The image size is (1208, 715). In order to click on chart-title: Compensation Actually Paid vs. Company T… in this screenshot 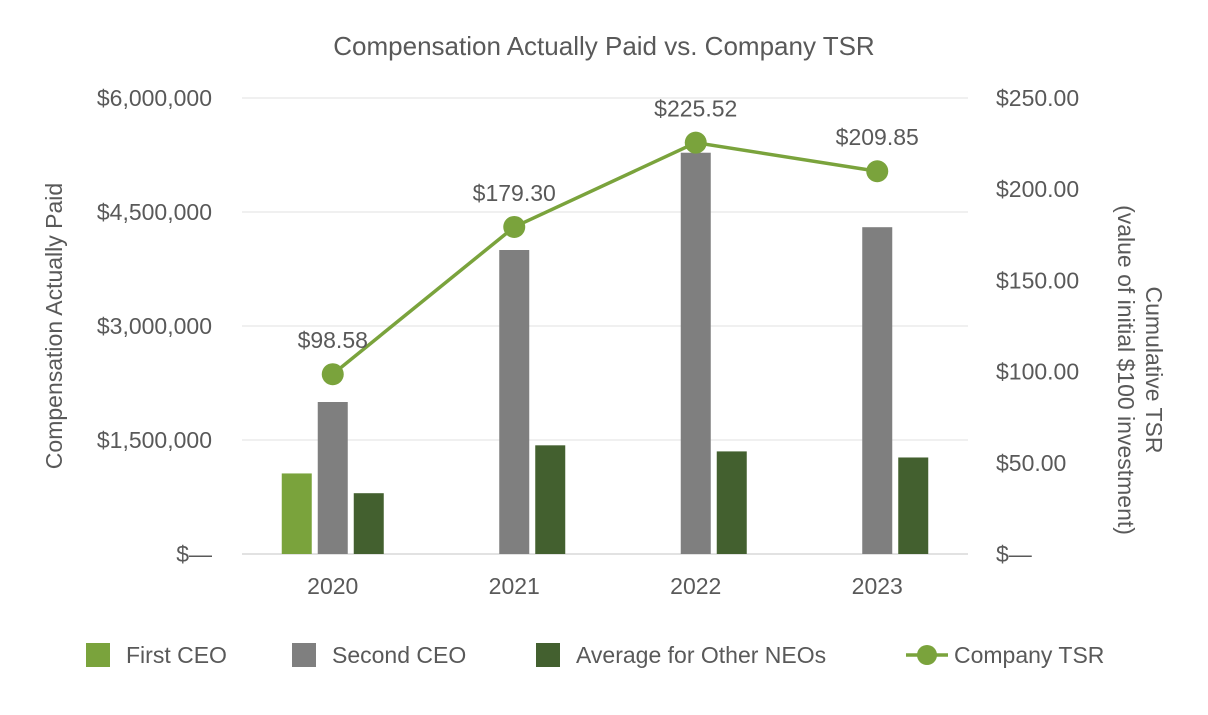, I will do `click(603, 46)`.